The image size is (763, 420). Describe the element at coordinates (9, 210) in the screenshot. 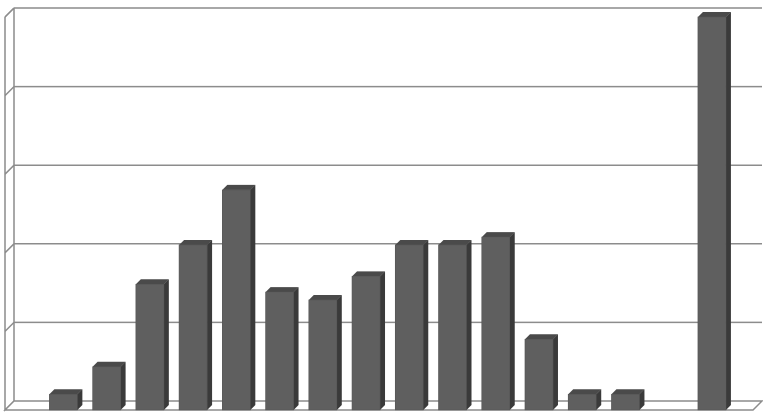

I see `left-wall-edge` at that location.